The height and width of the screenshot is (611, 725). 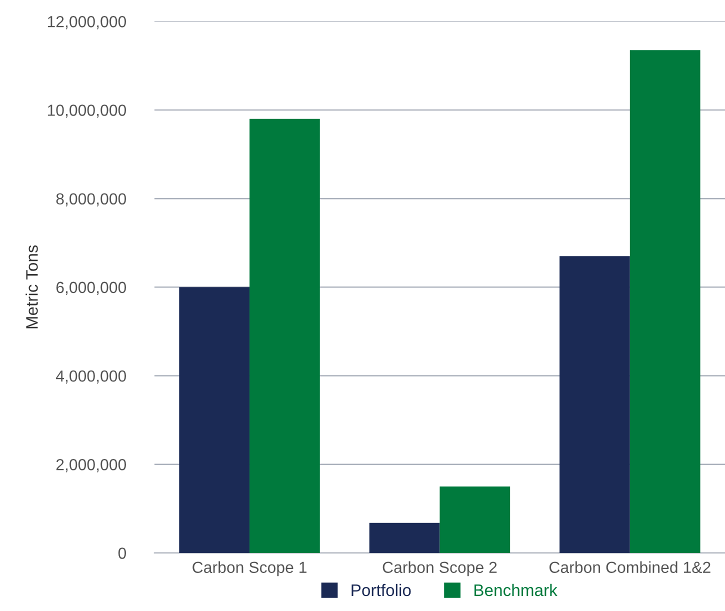 I want to click on y-axis-title: Metric Tons, so click(x=32, y=286).